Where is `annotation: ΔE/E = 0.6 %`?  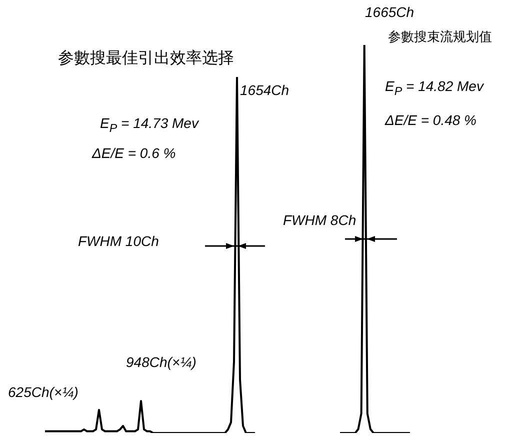 annotation: ΔE/E = 0.6 % is located at coordinates (134, 153).